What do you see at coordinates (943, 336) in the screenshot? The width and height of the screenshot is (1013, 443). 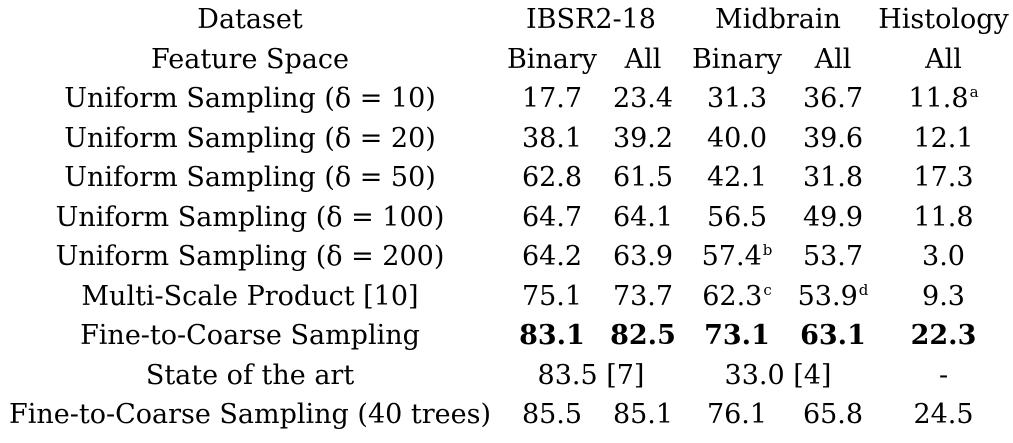 I see `value-cell: 22.3` at bounding box center [943, 336].